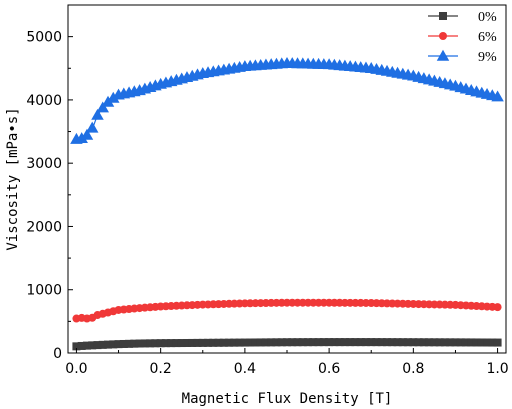  What do you see at coordinates (487, 57) in the screenshot?
I see `legend-label-2: 9%` at bounding box center [487, 57].